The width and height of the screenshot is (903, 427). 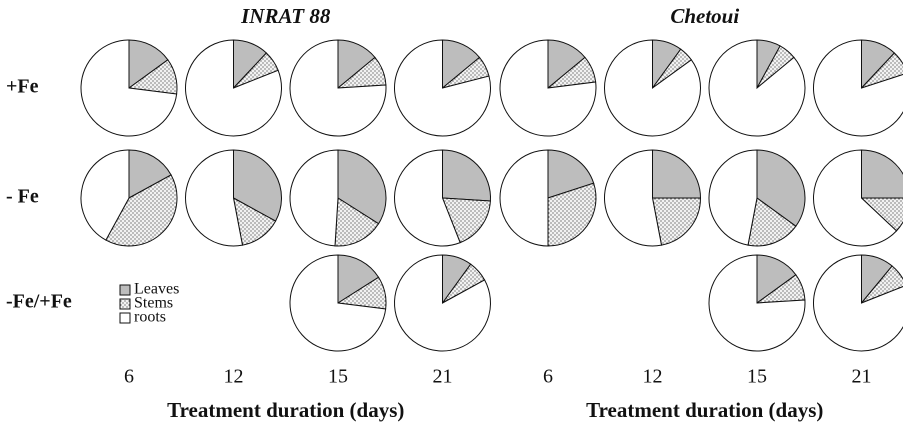 I want to click on row-label: +Fe, so click(x=22, y=87).